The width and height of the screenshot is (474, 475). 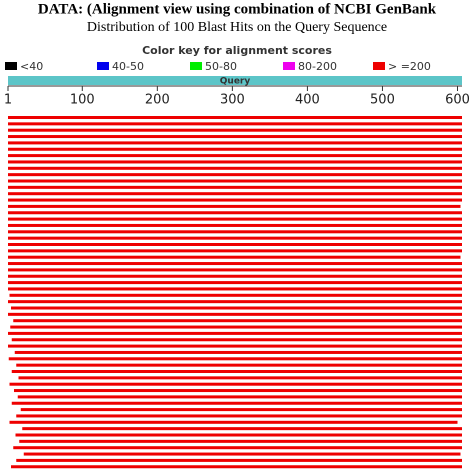 What do you see at coordinates (307, 100) in the screenshot?
I see `tick-label: 400` at bounding box center [307, 100].